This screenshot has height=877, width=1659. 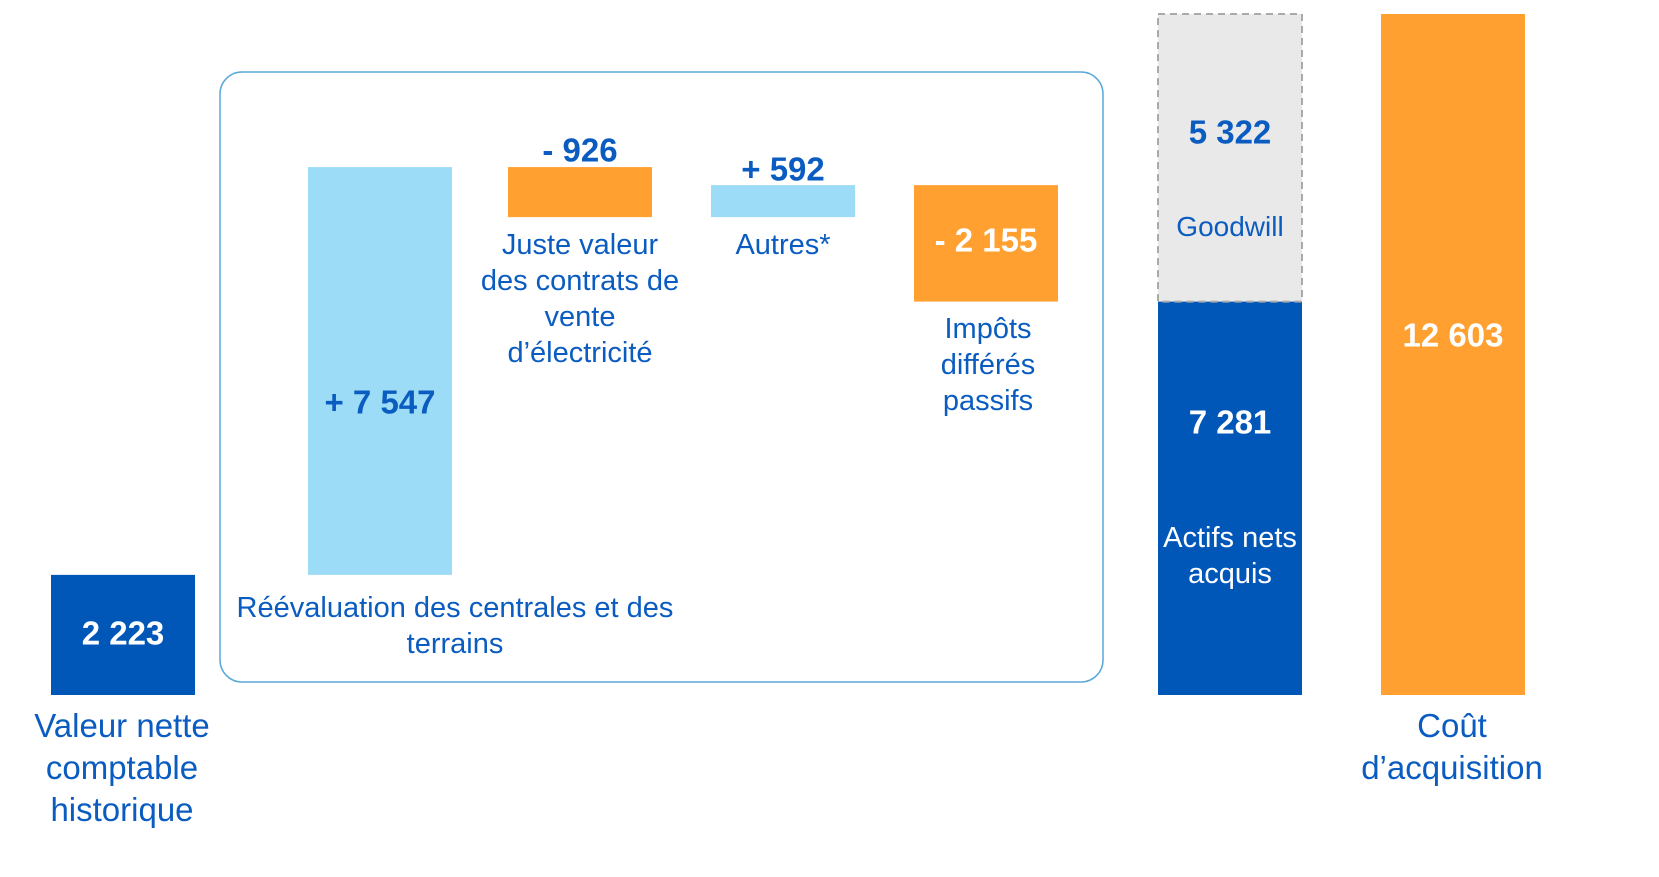 What do you see at coordinates (579, 150) in the screenshot?
I see `value-label: - 926` at bounding box center [579, 150].